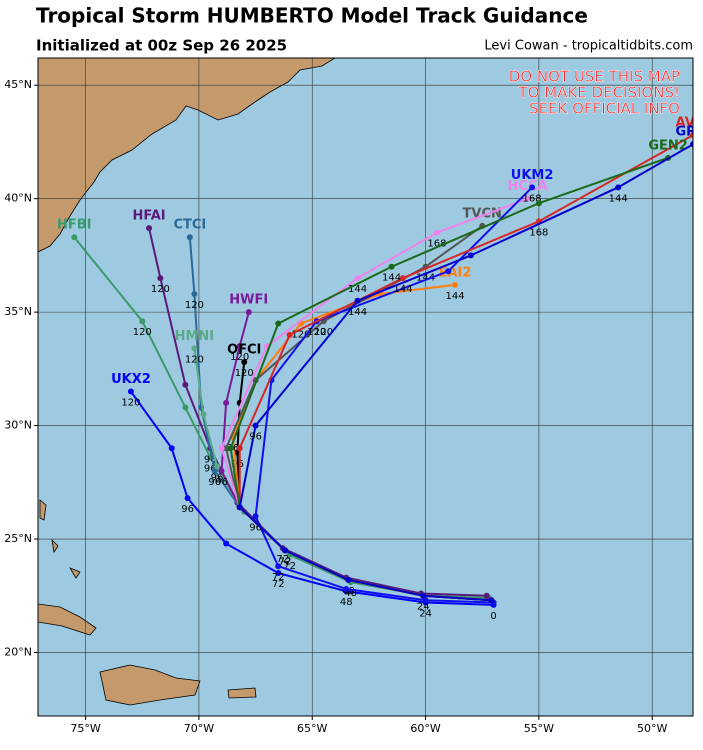 This screenshot has width=703, height=750. What do you see at coordinates (244, 350) in the screenshot?
I see `model-name: OFCI` at bounding box center [244, 350].